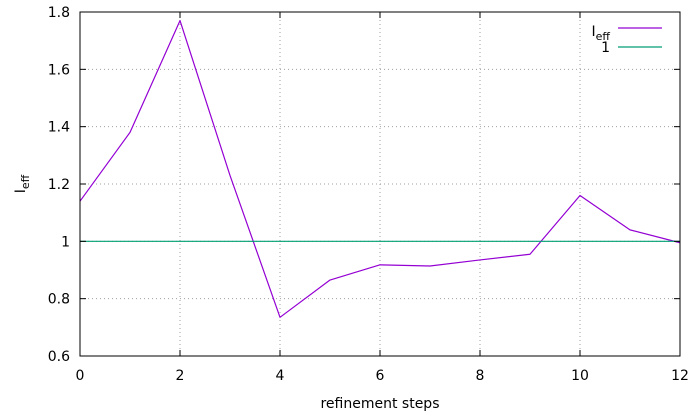 This screenshot has height=413, width=690. Describe the element at coordinates (80, 376) in the screenshot. I see `x-tick-label: 0` at that location.